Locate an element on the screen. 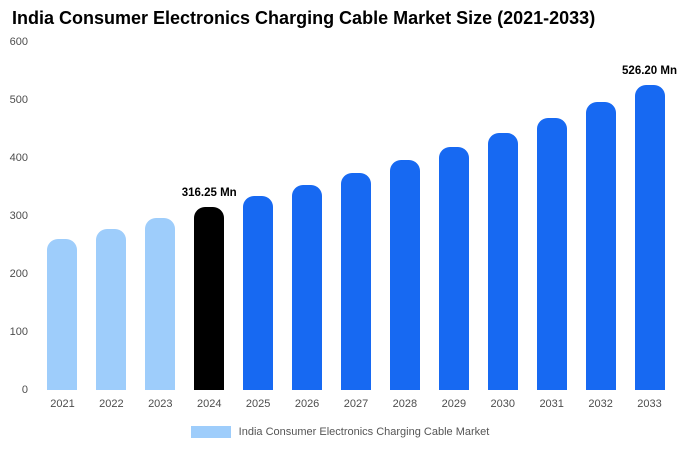  bar-2031 is located at coordinates (551, 254).